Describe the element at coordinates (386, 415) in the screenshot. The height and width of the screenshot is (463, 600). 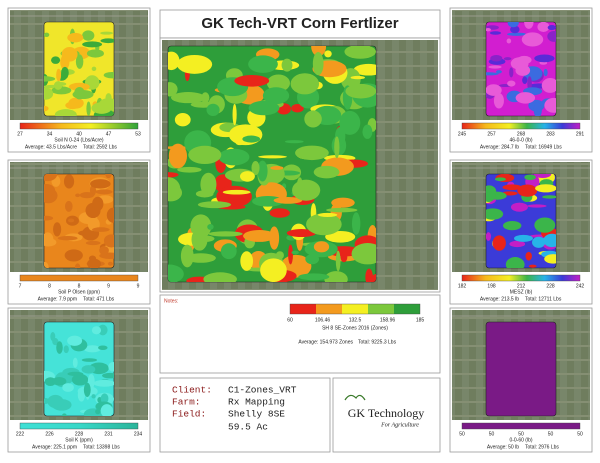
I see `logo-box` at that location.